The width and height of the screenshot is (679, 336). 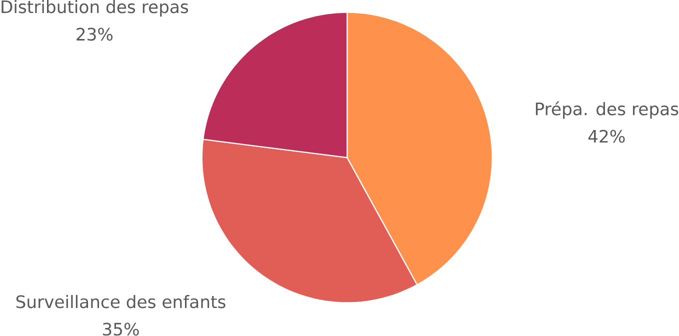 I want to click on slice-label: Prépa. des repas, so click(x=607, y=110).